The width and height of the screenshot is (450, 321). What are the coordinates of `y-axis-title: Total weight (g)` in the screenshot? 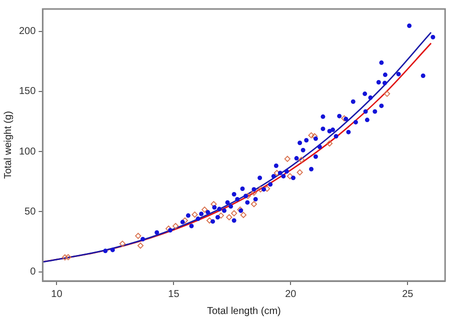 It's located at (8, 145).